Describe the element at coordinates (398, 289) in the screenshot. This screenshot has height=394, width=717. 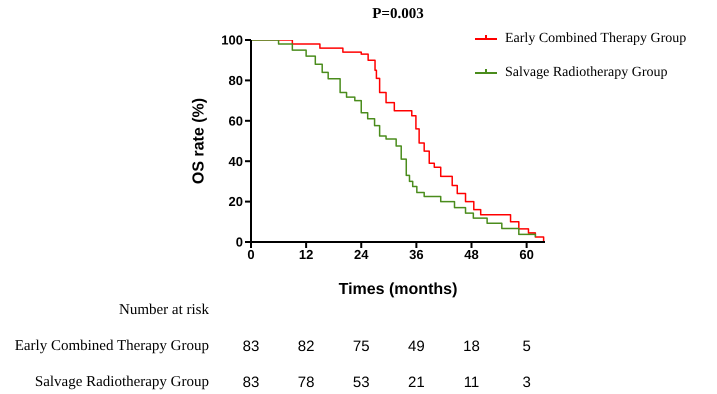
I see `x-axis-title: Times (months)` at that location.